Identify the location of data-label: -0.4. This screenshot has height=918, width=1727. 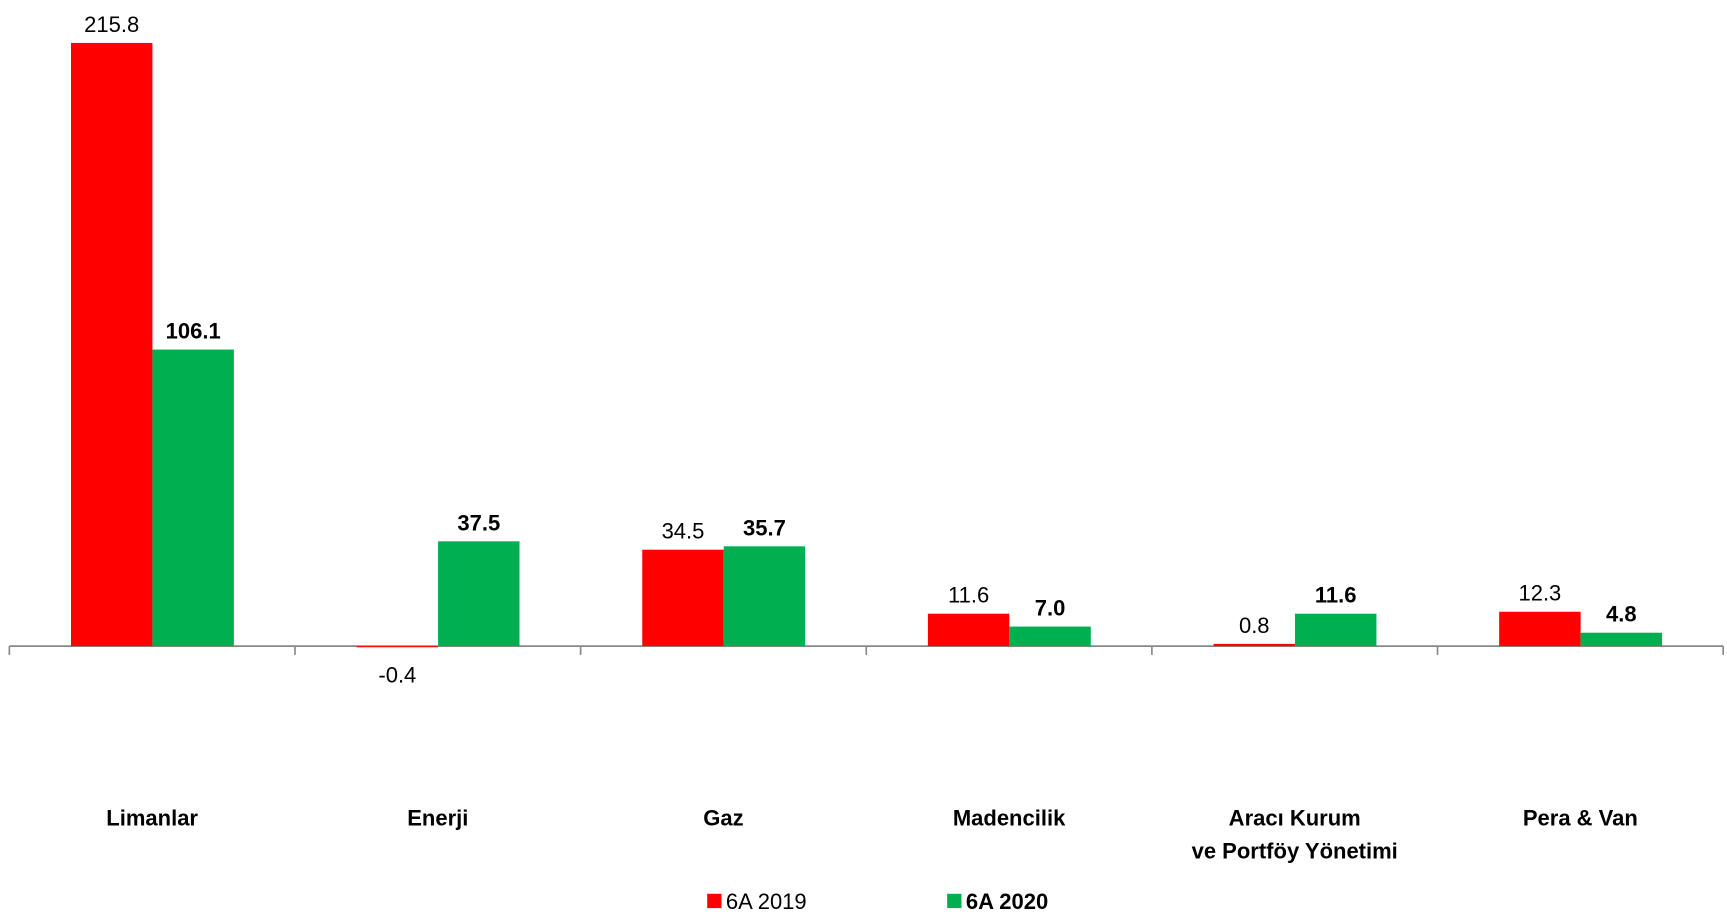
(397, 674).